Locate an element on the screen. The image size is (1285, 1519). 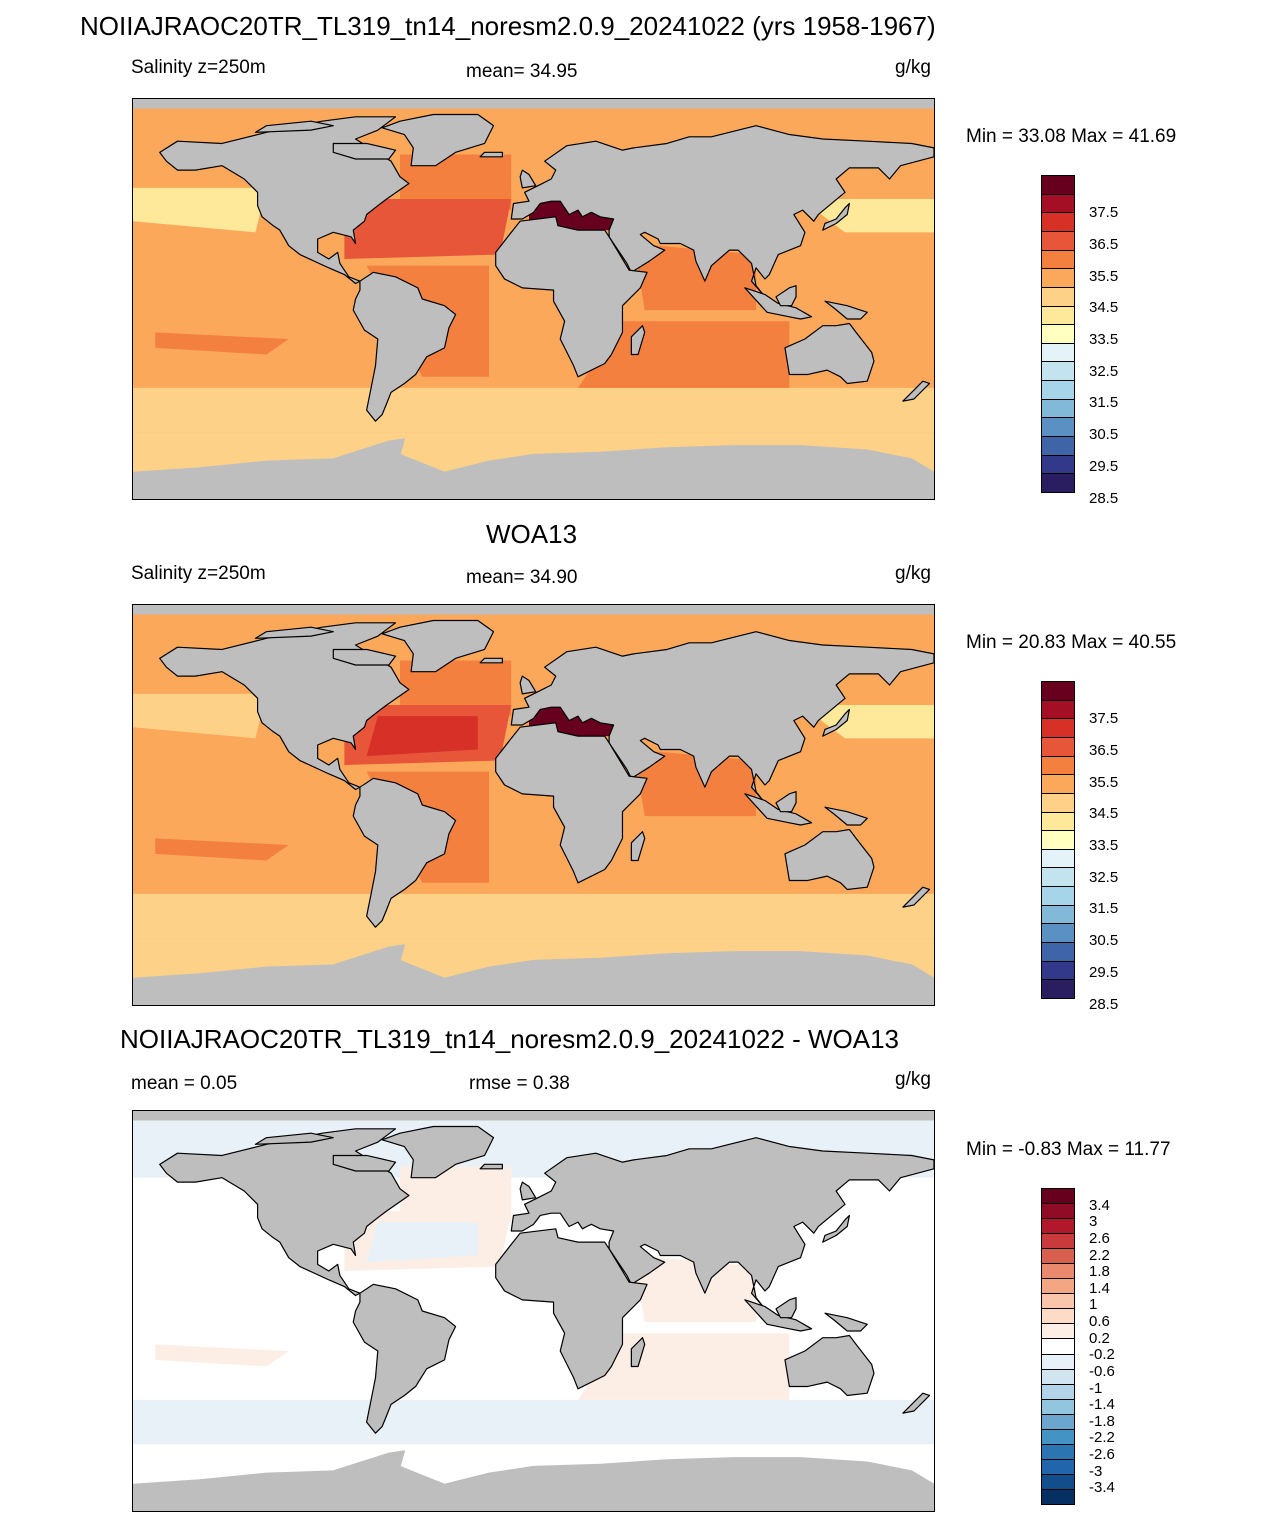
land-arcticCap is located at coordinates (533, 610).